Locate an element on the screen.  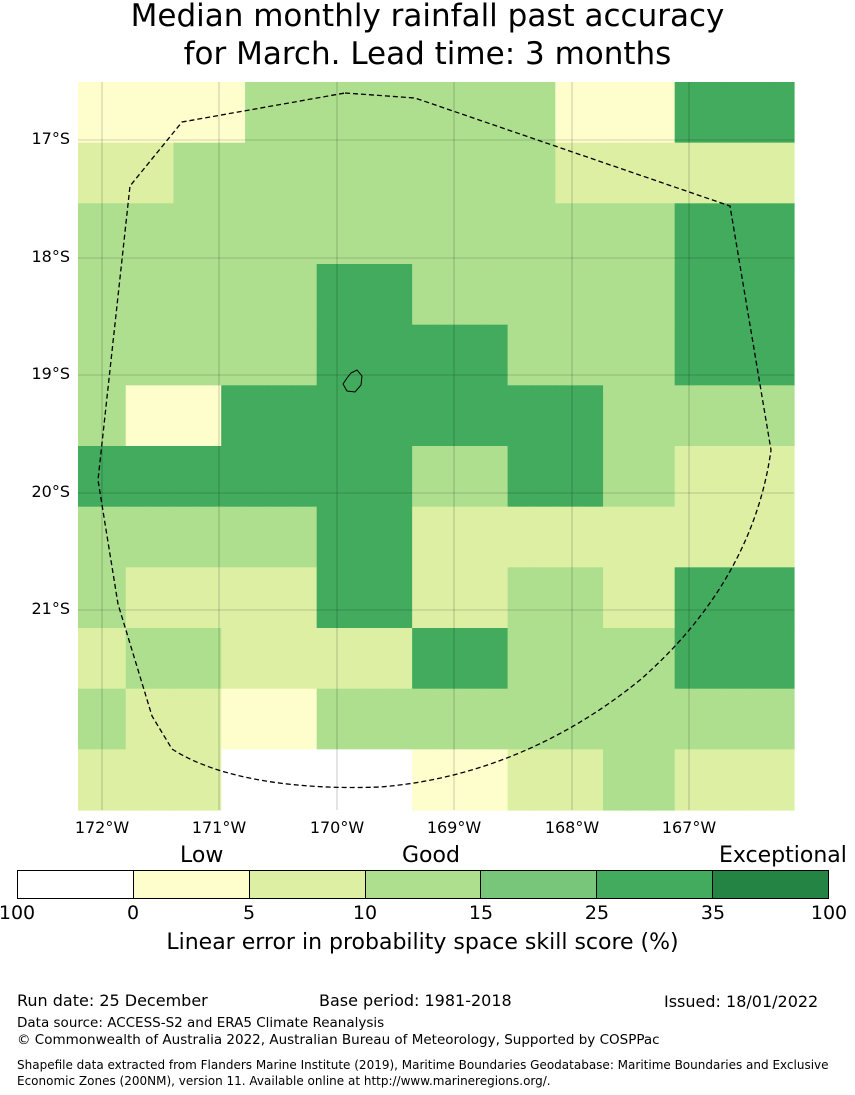
colorbar-segment is located at coordinates (76, 884).